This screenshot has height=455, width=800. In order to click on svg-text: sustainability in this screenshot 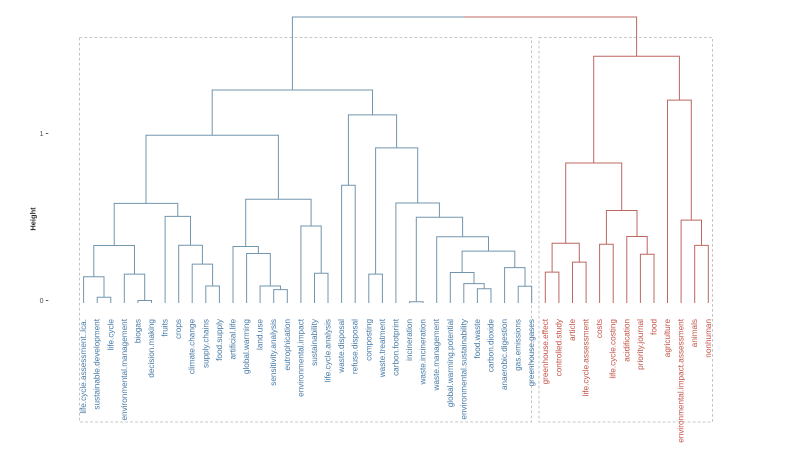, I will do `click(314, 342)`.